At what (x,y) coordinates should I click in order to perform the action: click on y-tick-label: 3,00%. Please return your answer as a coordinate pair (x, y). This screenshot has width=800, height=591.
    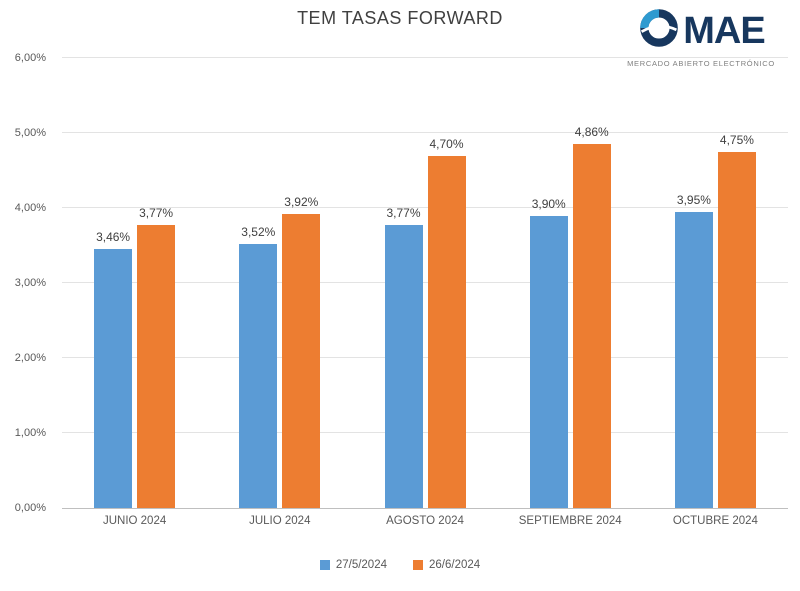
    Looking at the image, I should click on (30, 283).